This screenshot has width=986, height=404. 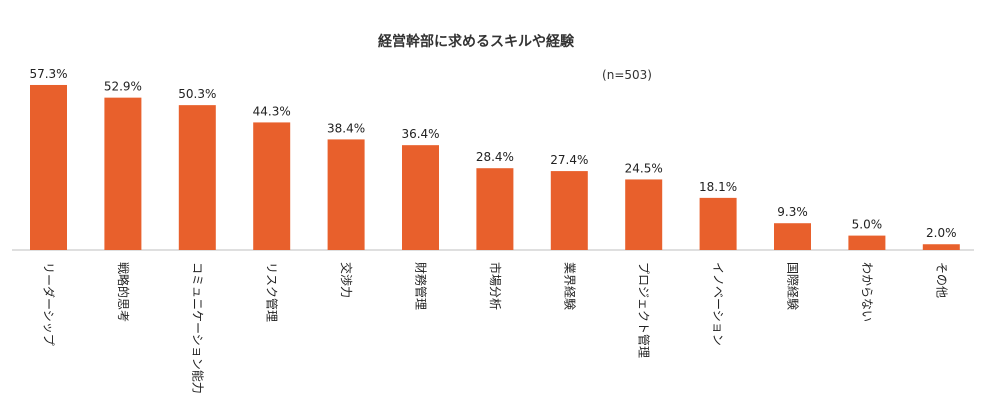 What do you see at coordinates (123, 292) in the screenshot?
I see `category-label-1: 戦略的思考` at bounding box center [123, 292].